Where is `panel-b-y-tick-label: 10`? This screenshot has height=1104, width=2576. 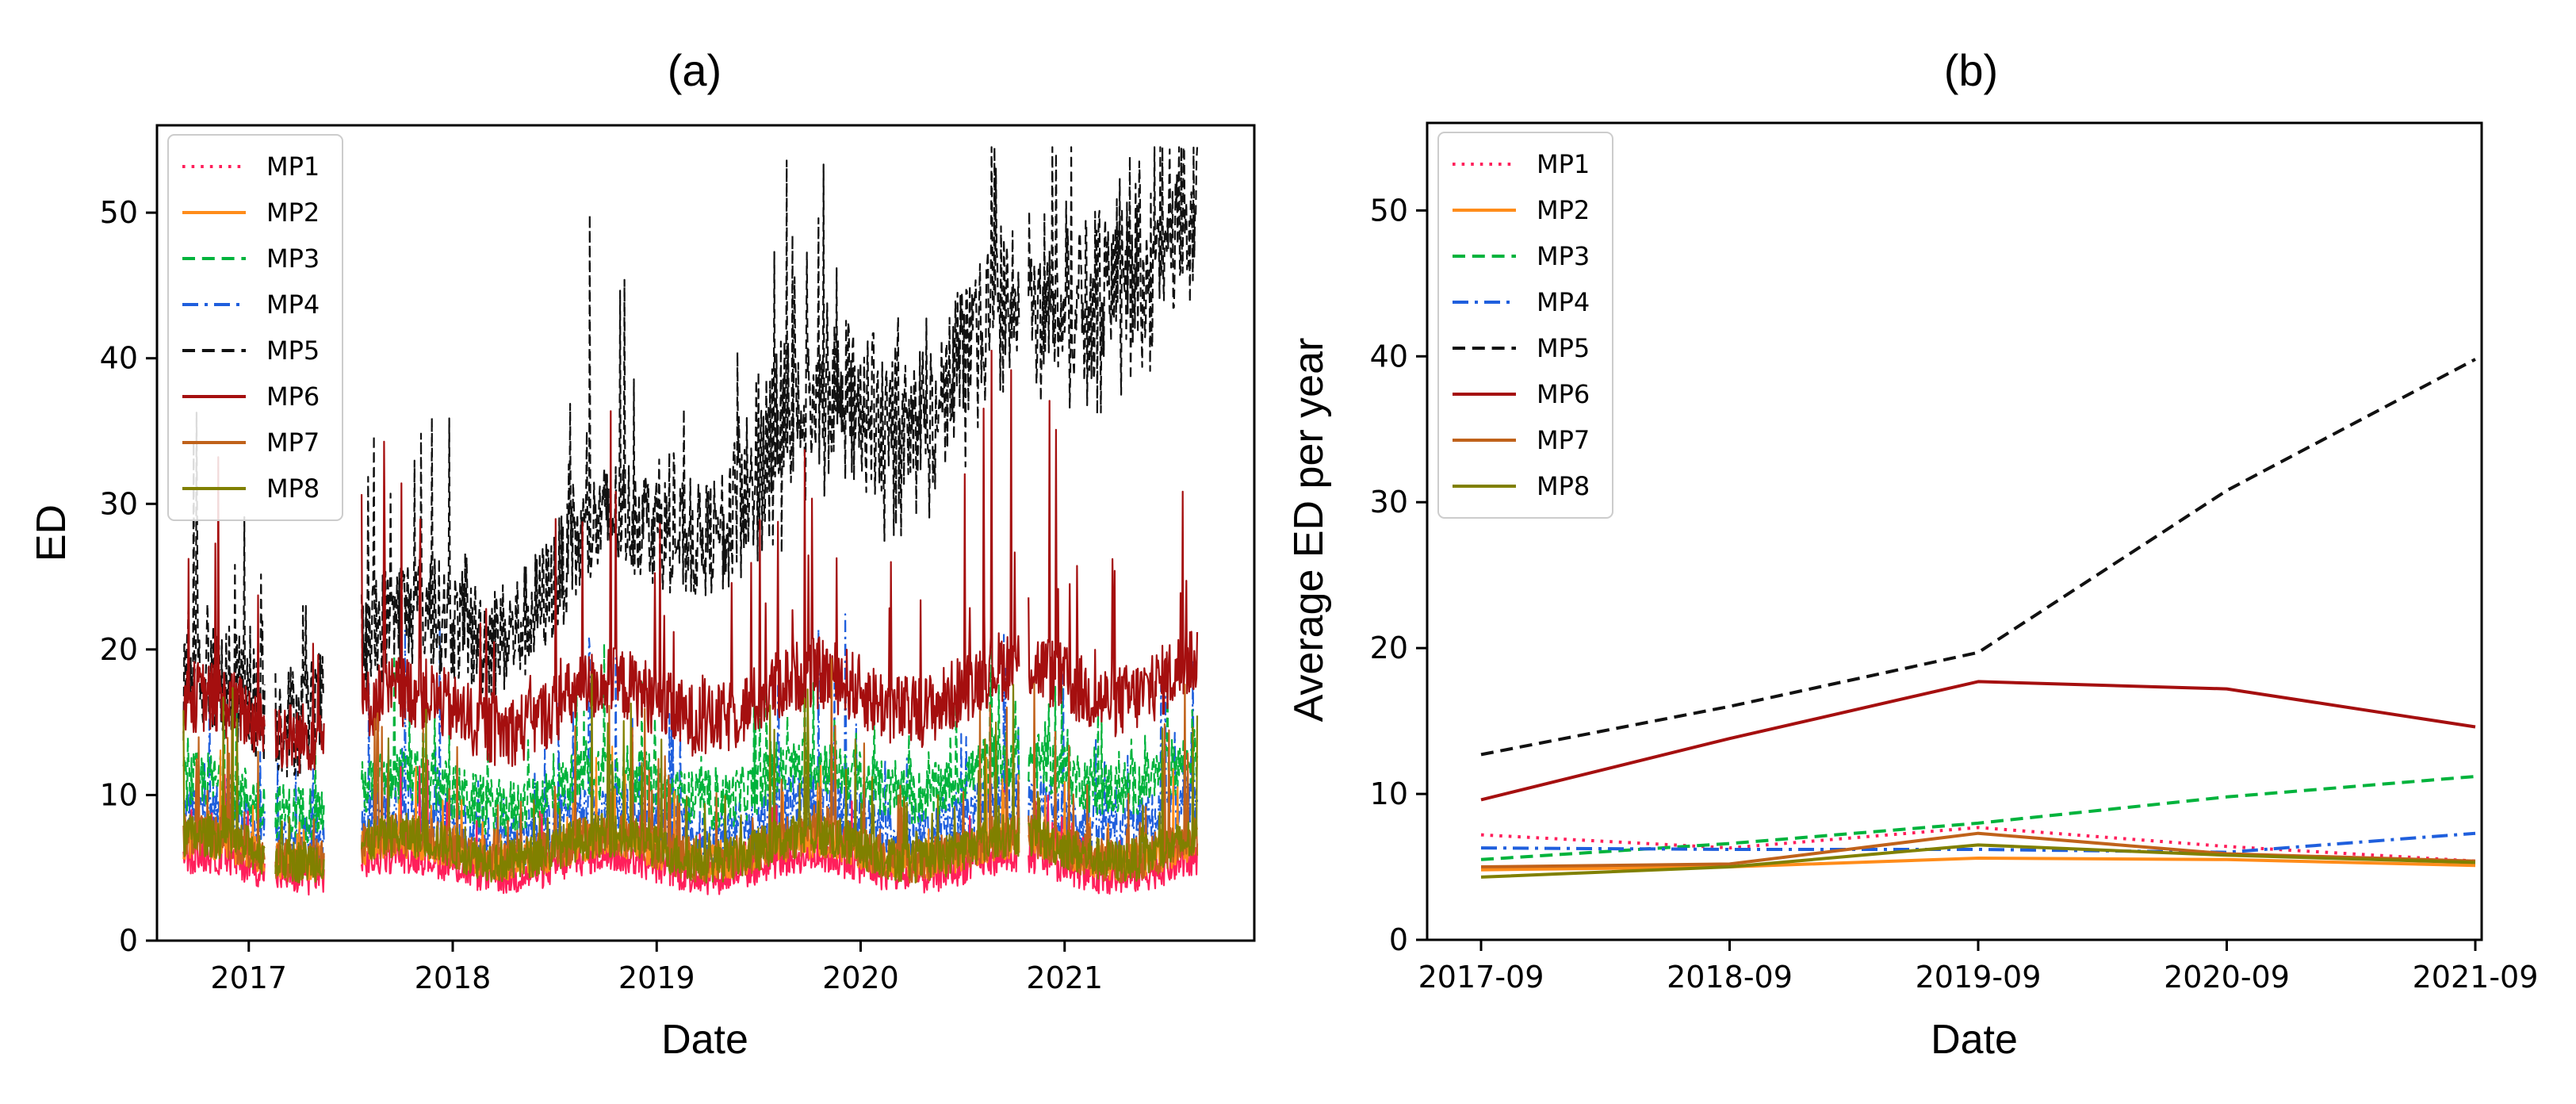
panel-b-y-tick-label: 10 is located at coordinates (1389, 793).